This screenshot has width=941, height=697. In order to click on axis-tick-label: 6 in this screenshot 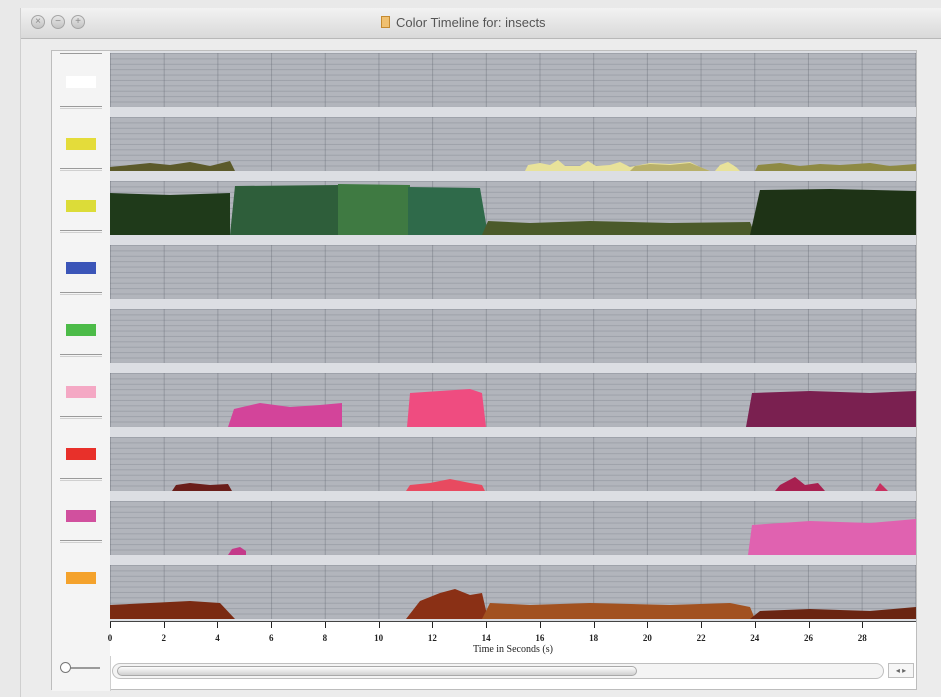, I will do `click(271, 638)`.